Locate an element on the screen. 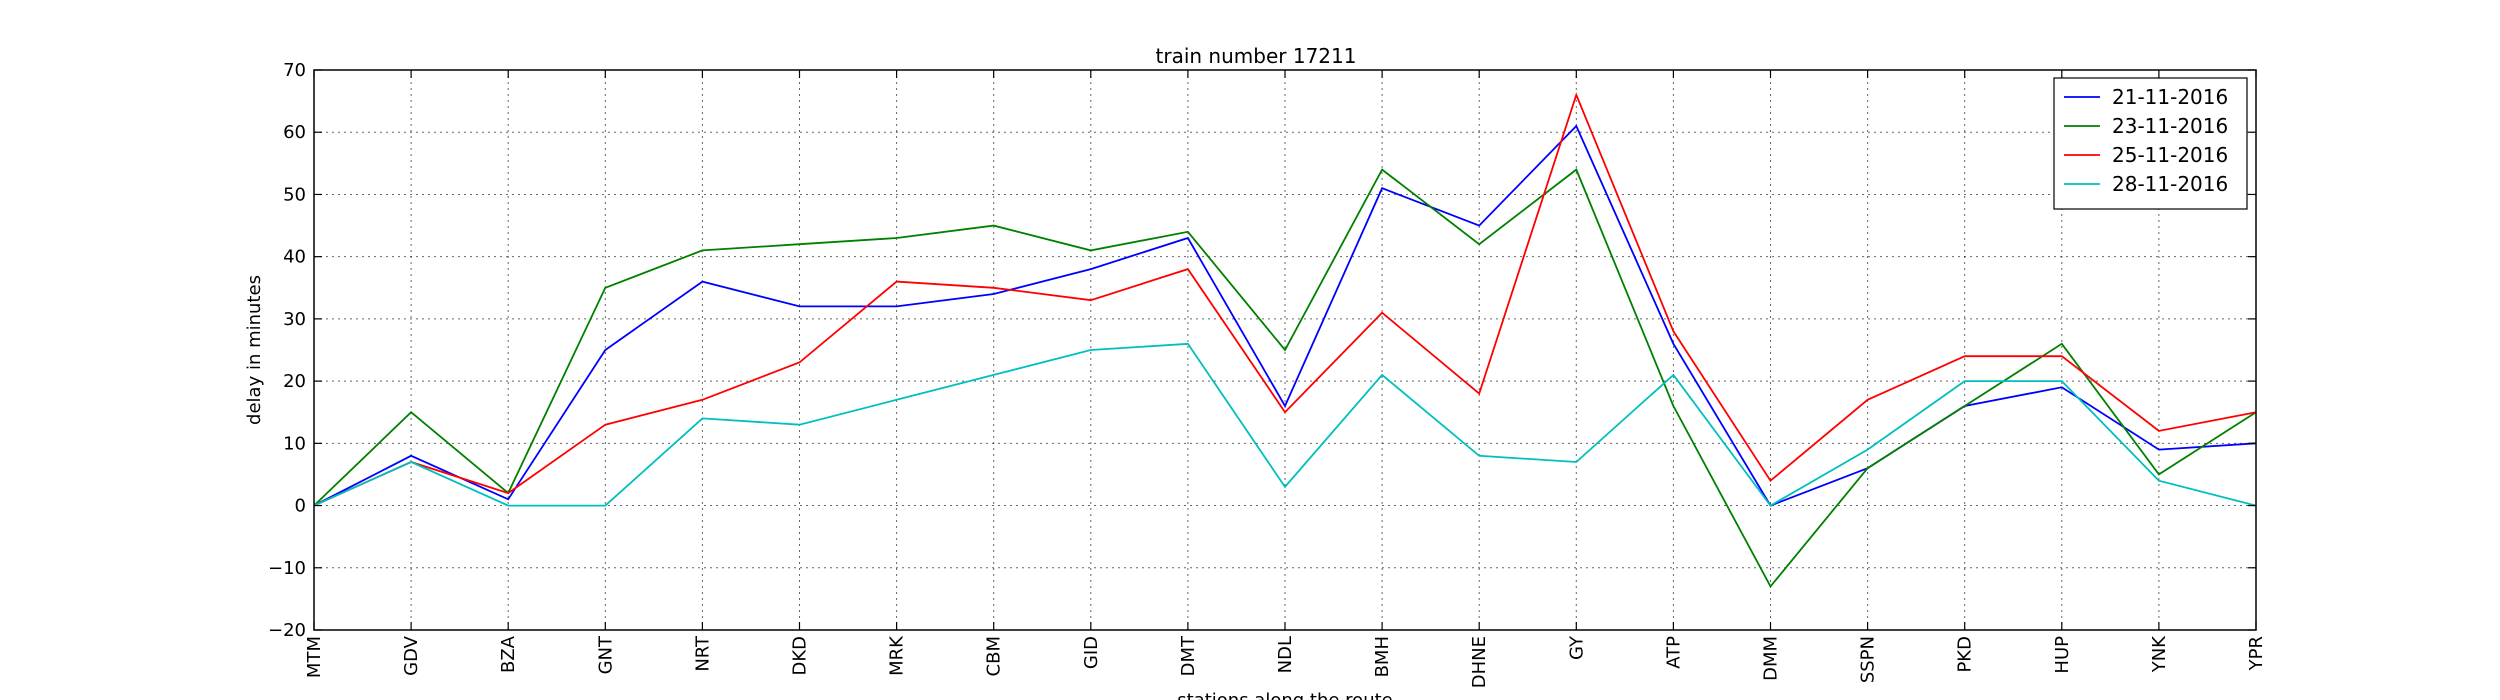 Image resolution: width=2500 pixels, height=700 pixels. y-tick-label: −10 is located at coordinates (287, 568).